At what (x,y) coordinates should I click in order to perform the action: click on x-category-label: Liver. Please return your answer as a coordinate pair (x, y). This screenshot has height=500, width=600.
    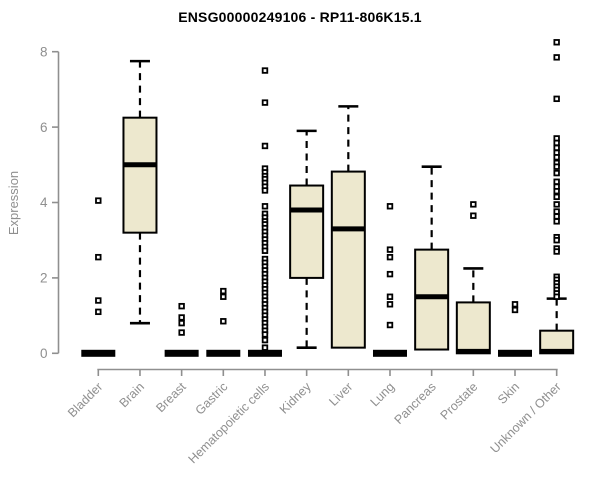
    Looking at the image, I should click on (340, 394).